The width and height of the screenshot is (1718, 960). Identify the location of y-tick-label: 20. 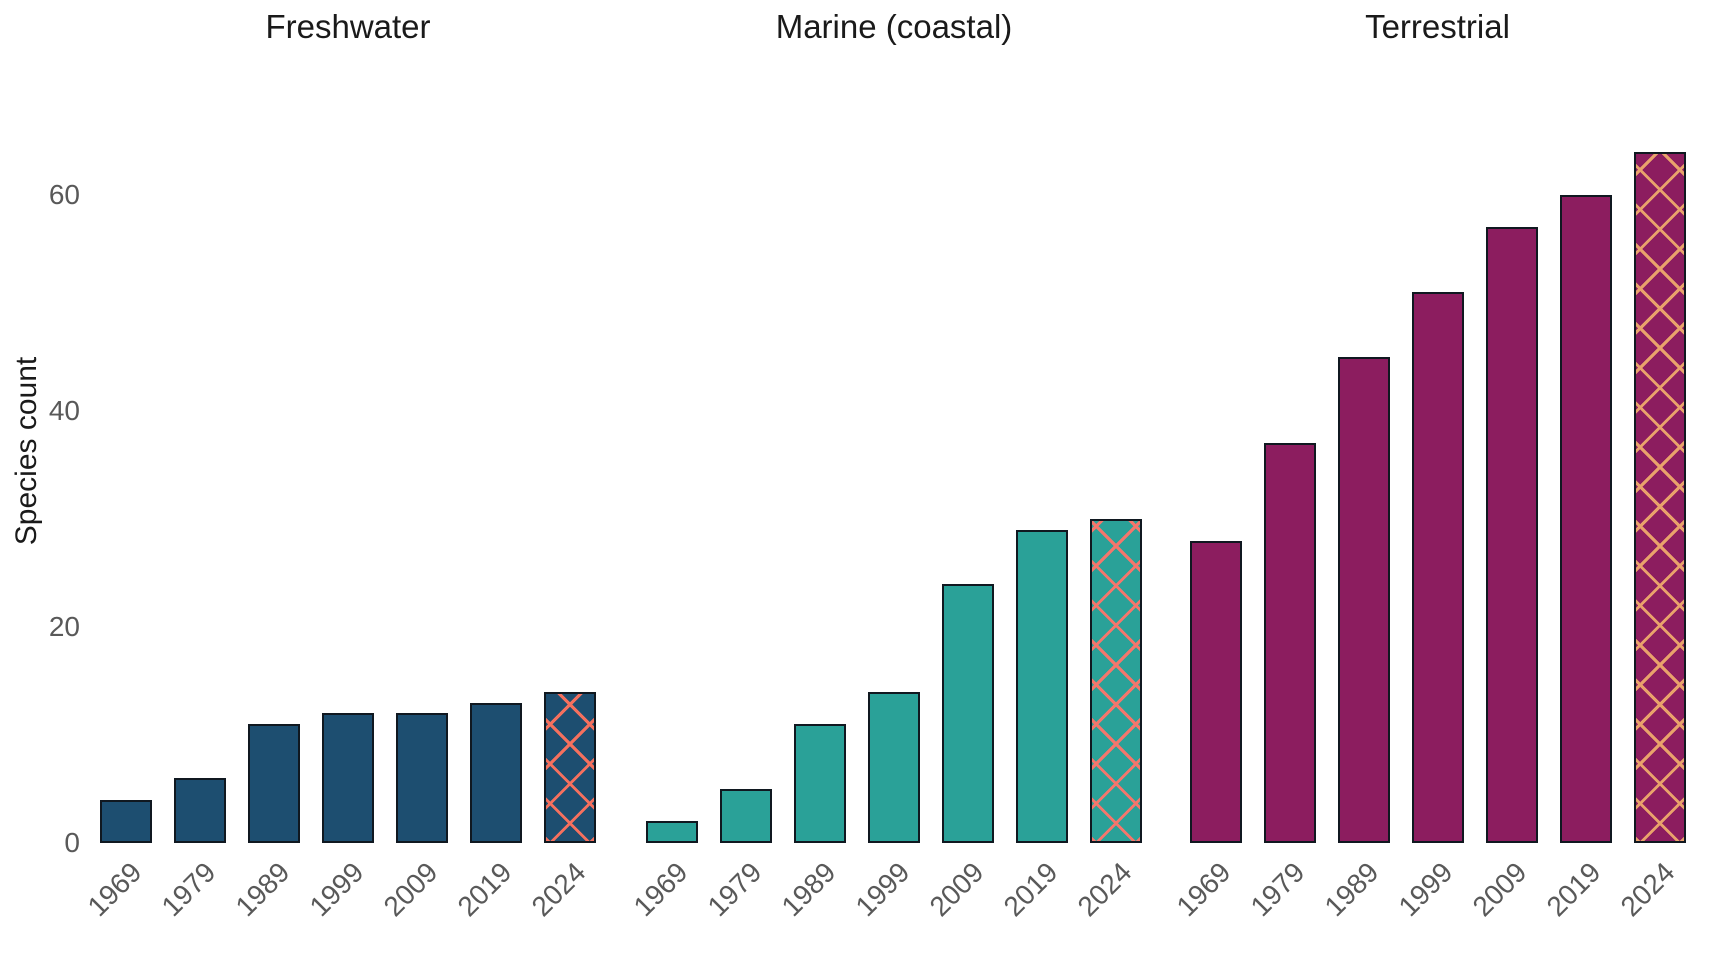
(64, 626).